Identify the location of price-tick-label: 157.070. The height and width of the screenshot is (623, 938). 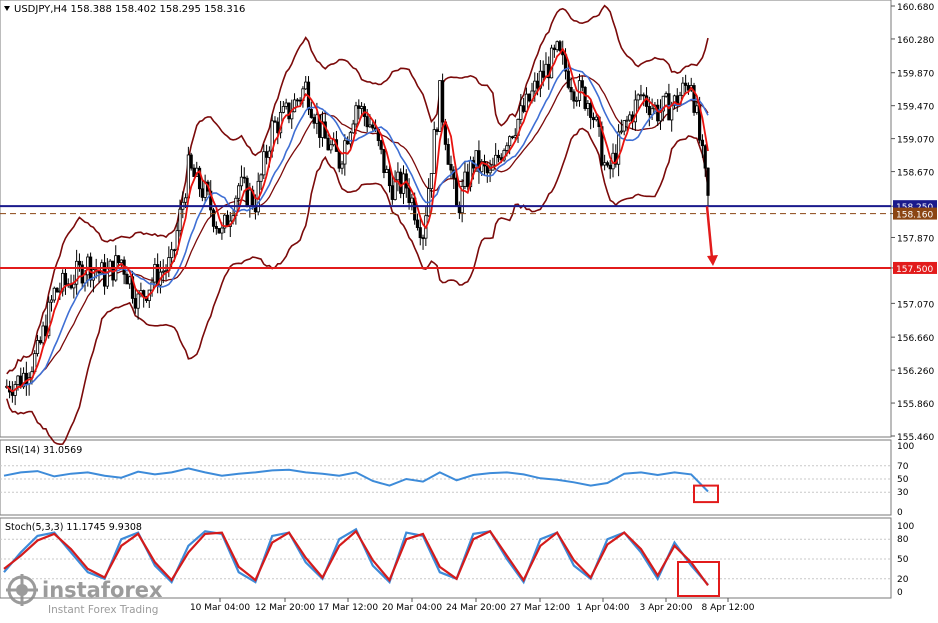
(915, 305).